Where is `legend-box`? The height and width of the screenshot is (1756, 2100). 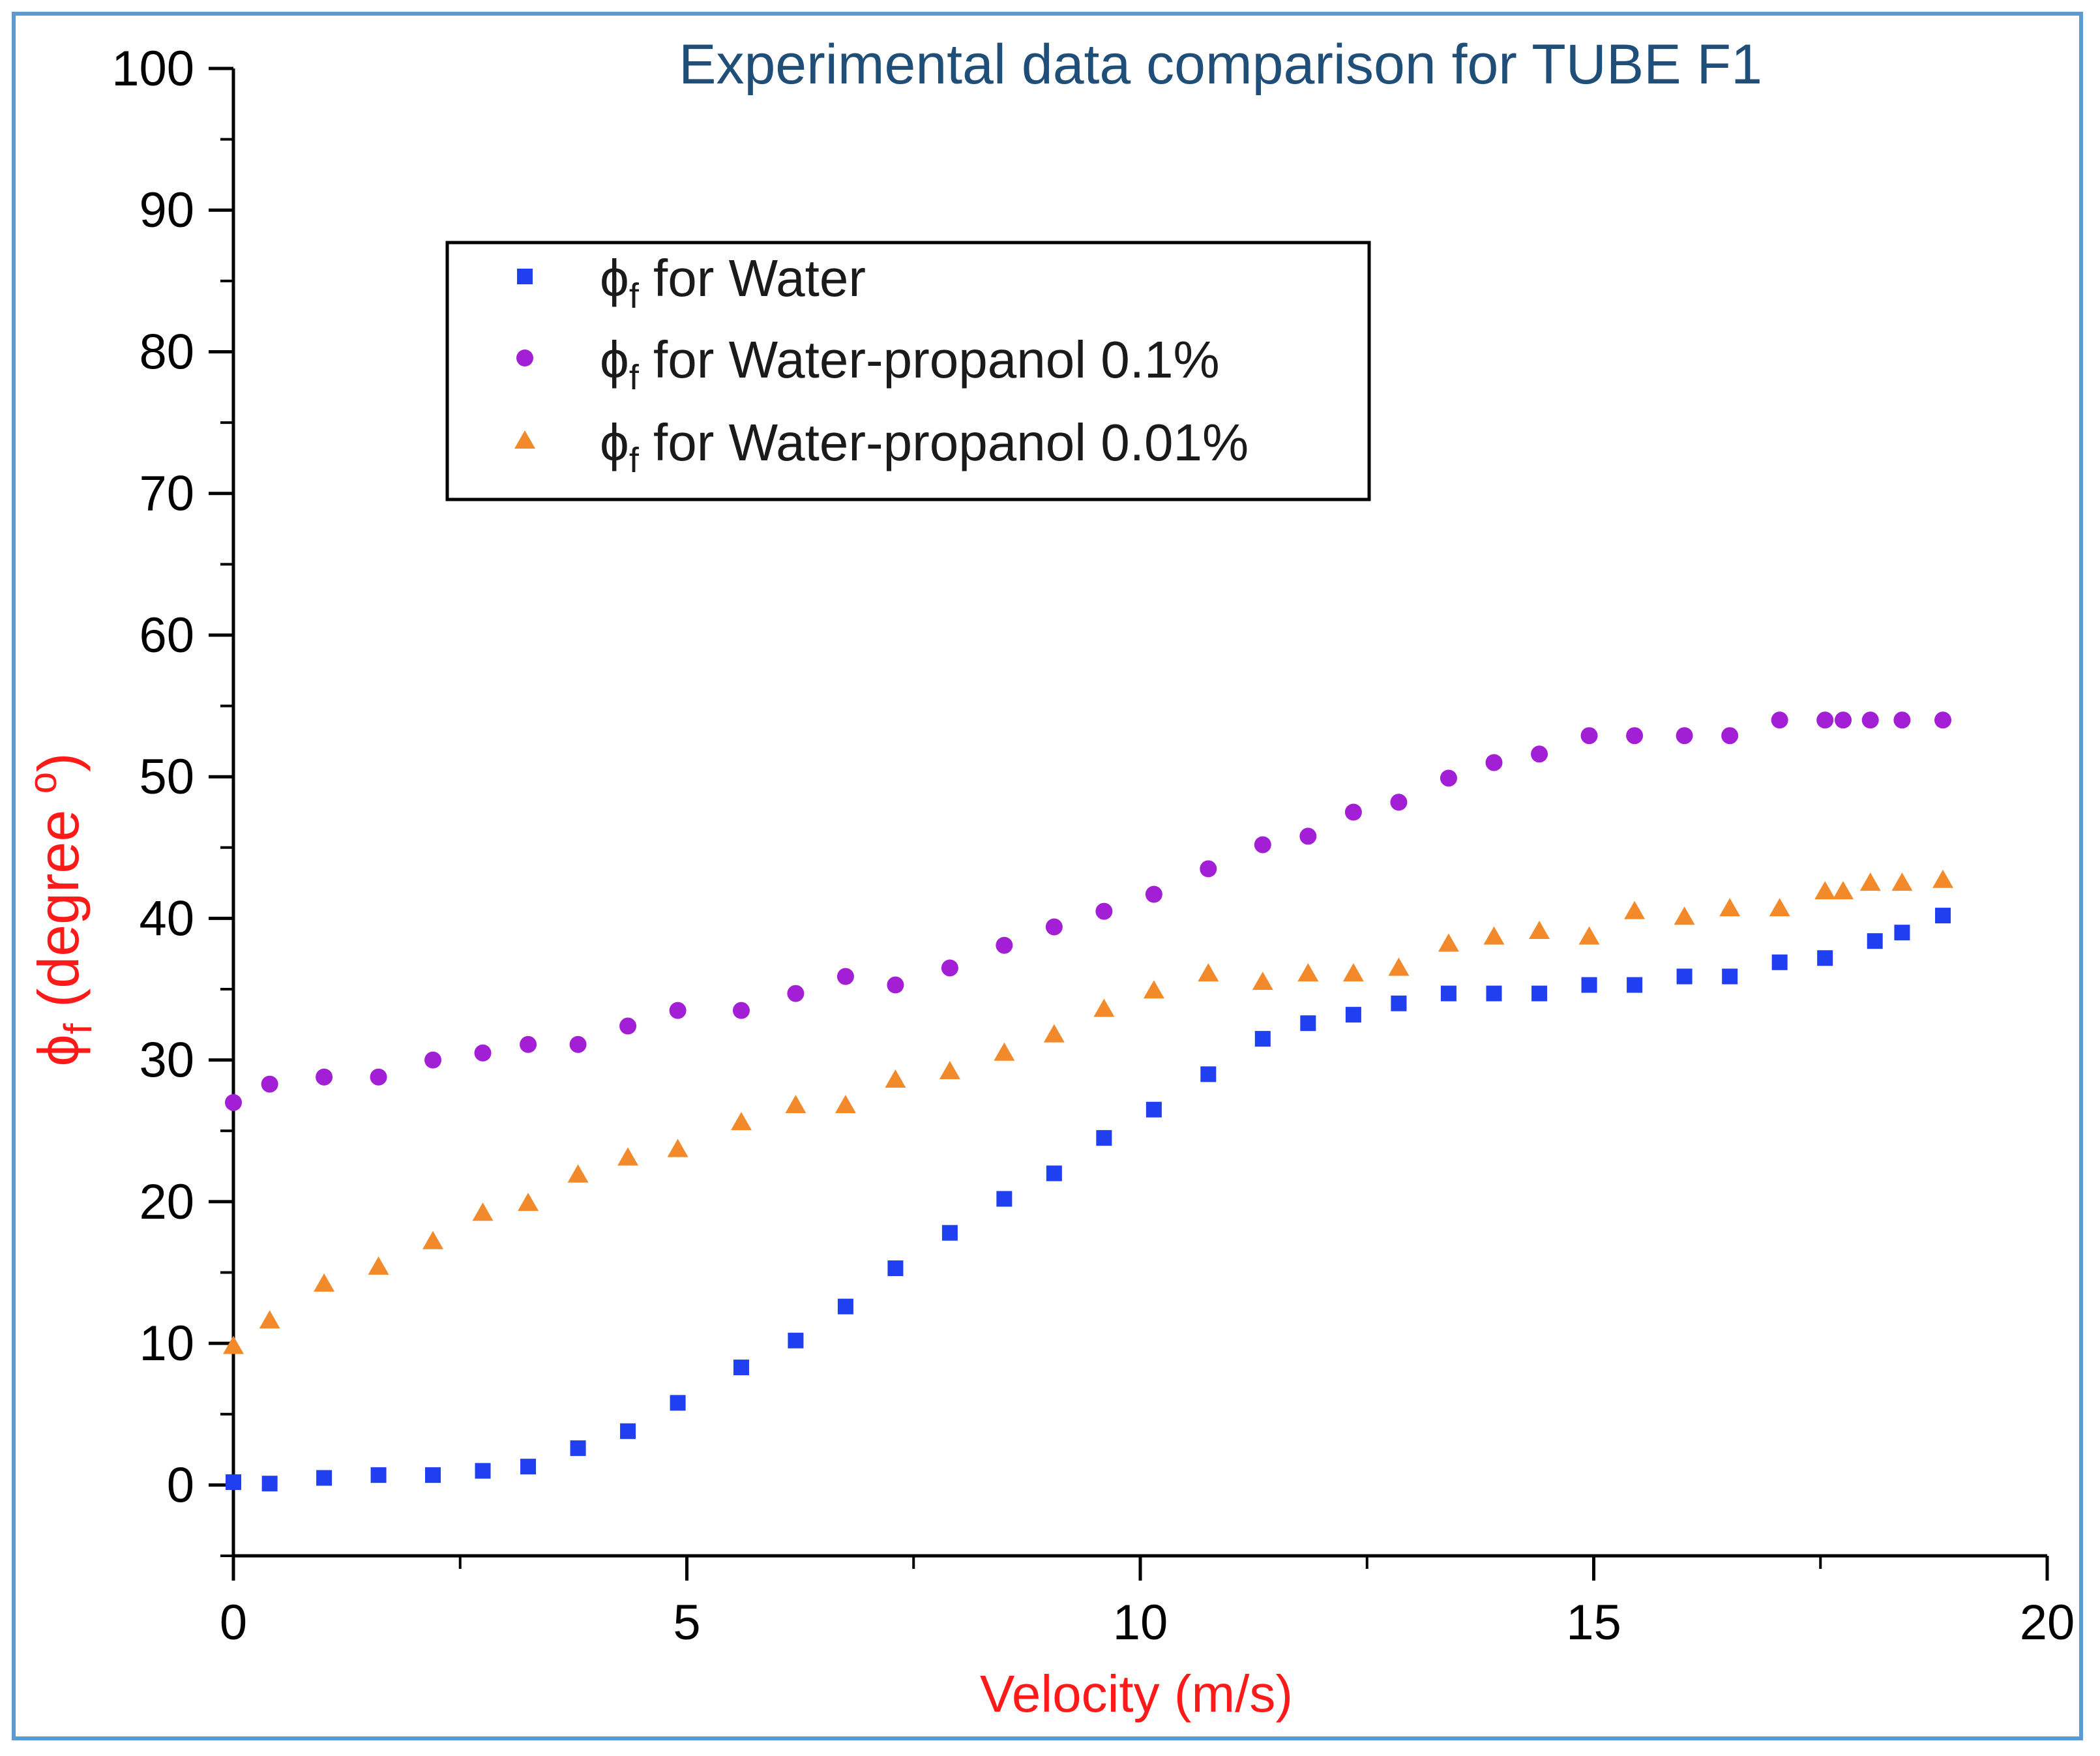 legend-box is located at coordinates (908, 371).